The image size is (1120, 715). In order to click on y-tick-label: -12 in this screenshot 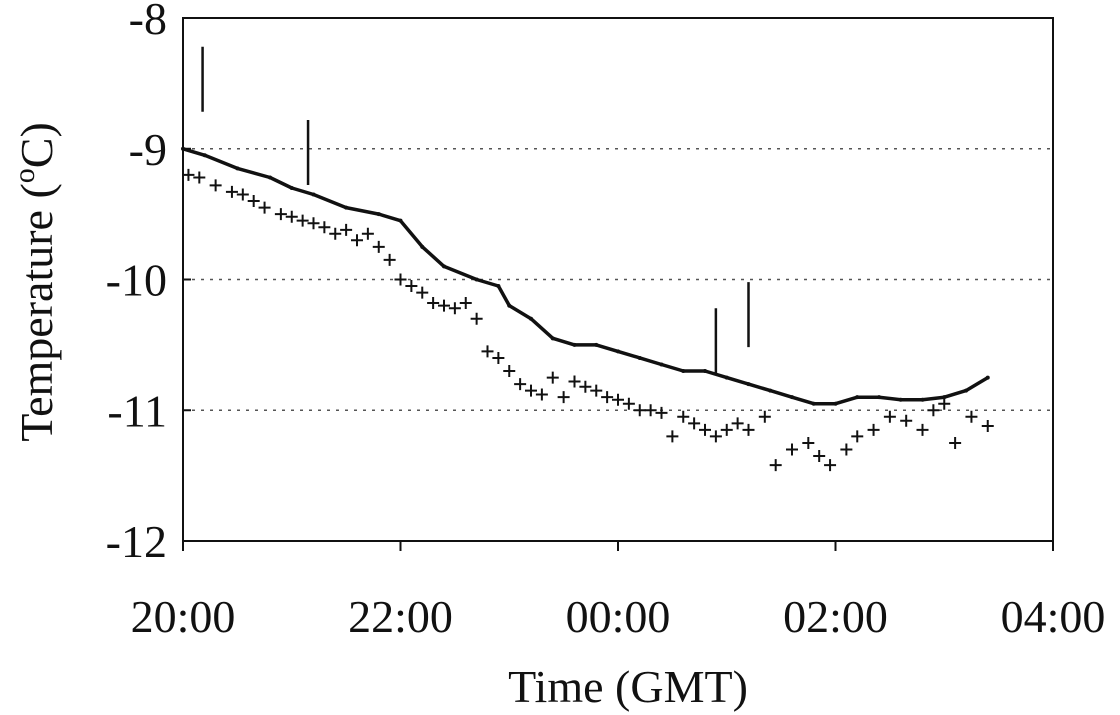, I will do `click(136, 541)`.